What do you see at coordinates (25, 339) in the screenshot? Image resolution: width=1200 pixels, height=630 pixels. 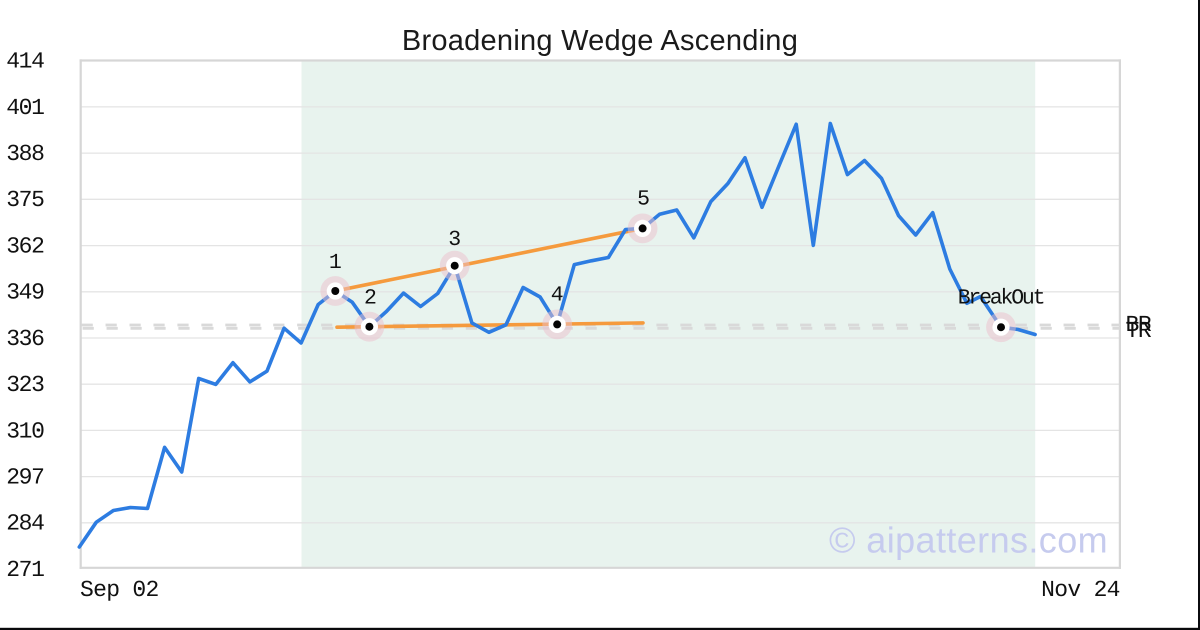 I see `svg-text: 336` at bounding box center [25, 339].